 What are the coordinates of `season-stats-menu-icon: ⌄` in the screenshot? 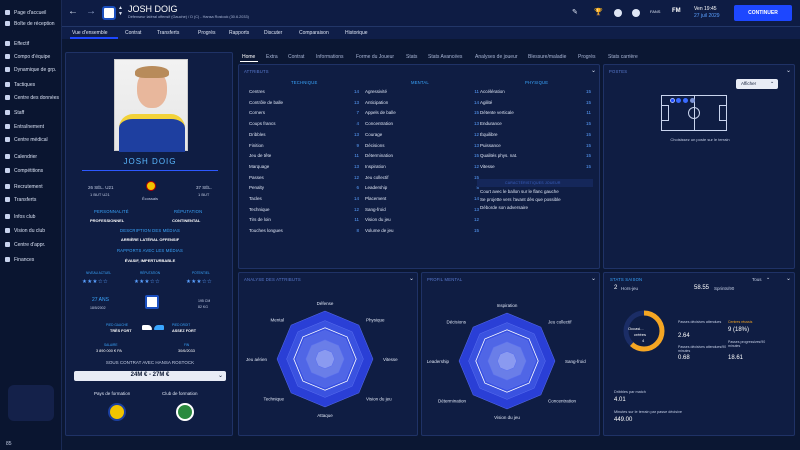 It's located at (789, 279).